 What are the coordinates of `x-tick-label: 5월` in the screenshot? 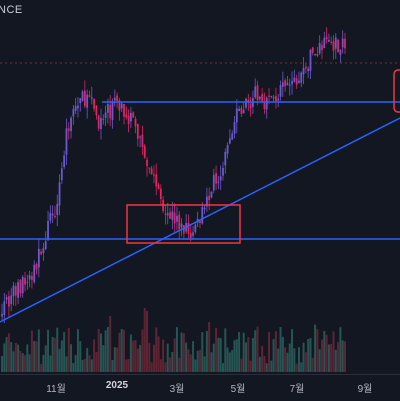 It's located at (238, 389).